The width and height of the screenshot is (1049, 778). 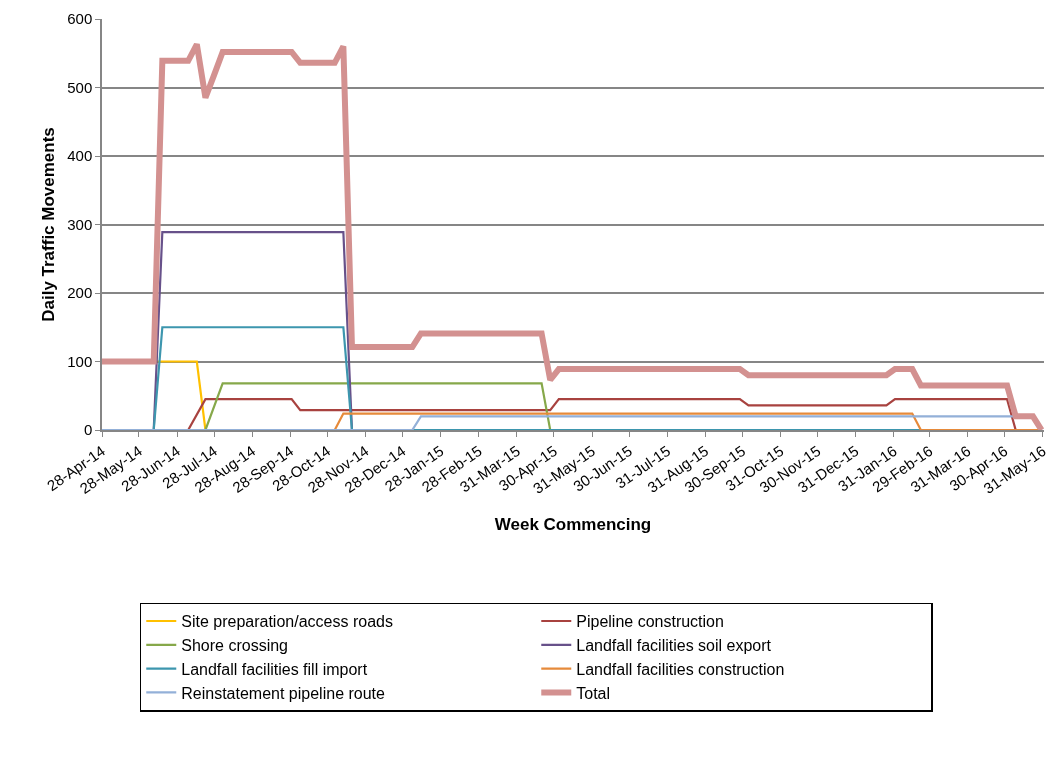 I want to click on legend-label: Landfall facilities soil export, so click(x=674, y=646).